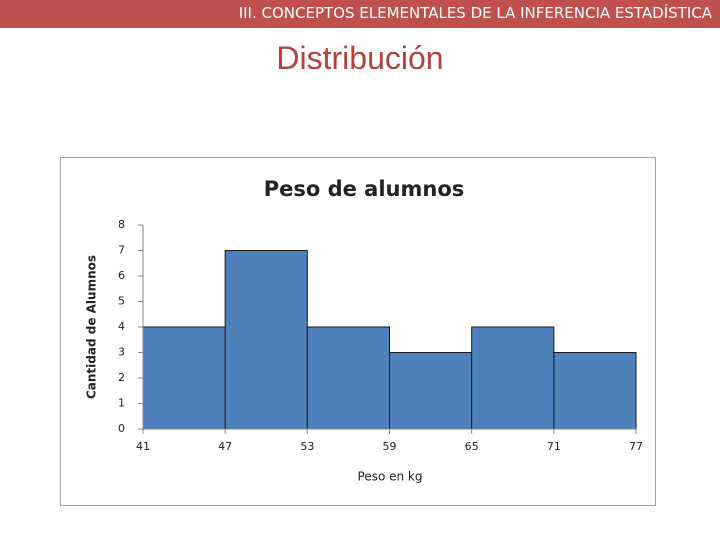 Image resolution: width=720 pixels, height=540 pixels. Describe the element at coordinates (121, 326) in the screenshot. I see `y-tick-label: 4` at that location.